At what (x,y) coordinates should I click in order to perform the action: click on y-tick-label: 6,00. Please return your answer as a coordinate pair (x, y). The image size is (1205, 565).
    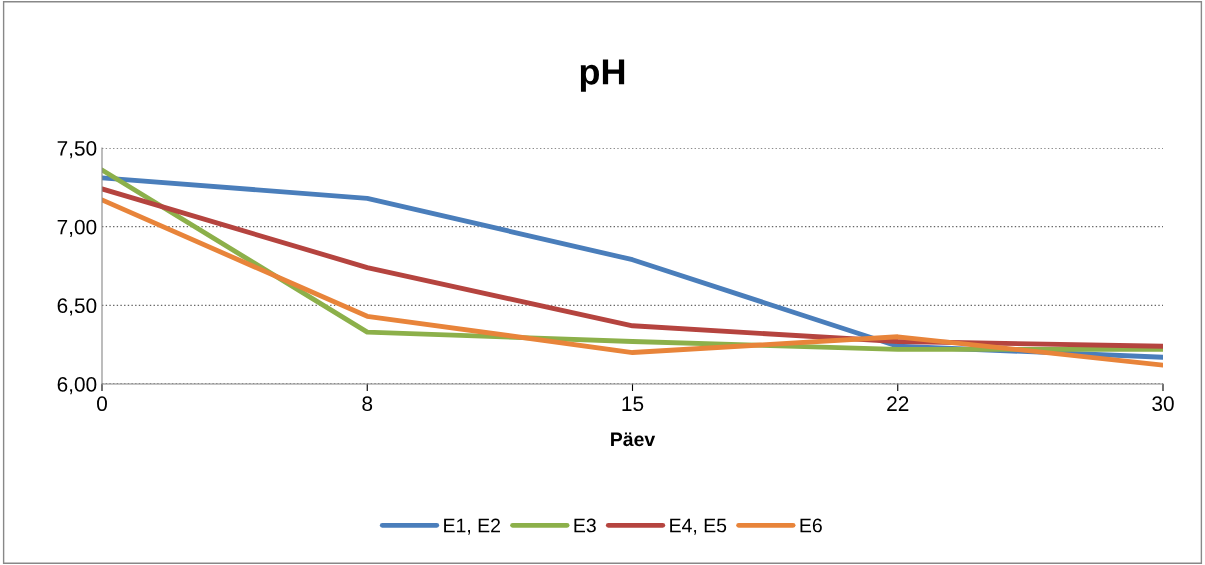
    Looking at the image, I should click on (77, 386).